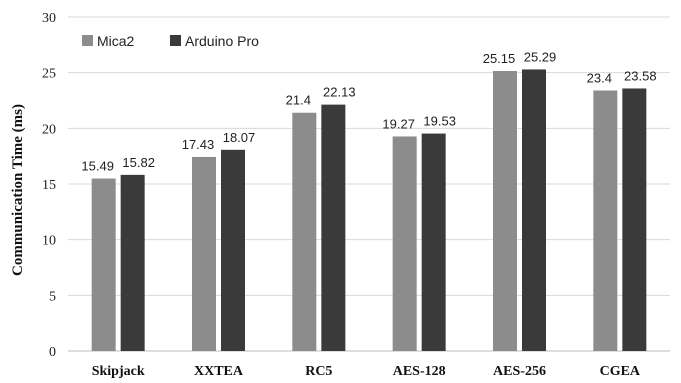  Describe the element at coordinates (499, 58) in the screenshot. I see `data-label: 25.15` at that location.